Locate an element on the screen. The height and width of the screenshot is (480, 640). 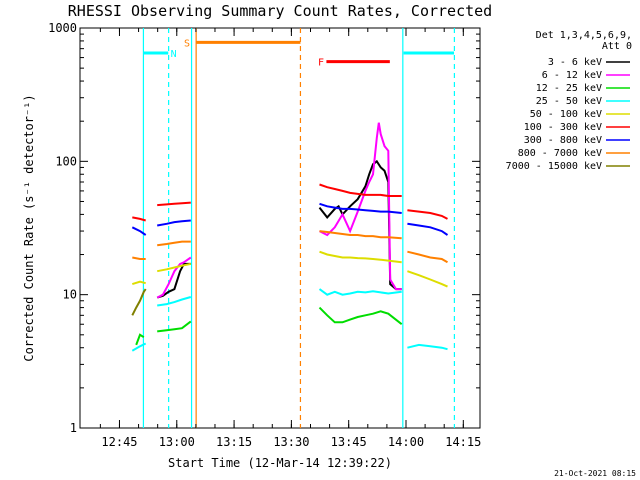
x-tick-label-5: 14:00 is located at coordinates (406, 442).